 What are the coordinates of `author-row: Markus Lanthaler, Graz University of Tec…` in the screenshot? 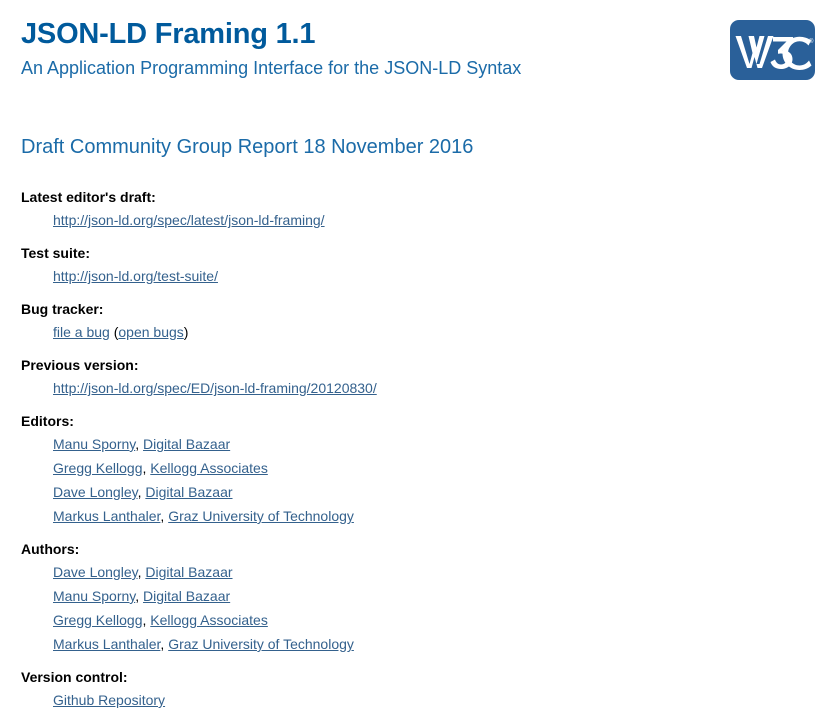 It's located at (443, 644).